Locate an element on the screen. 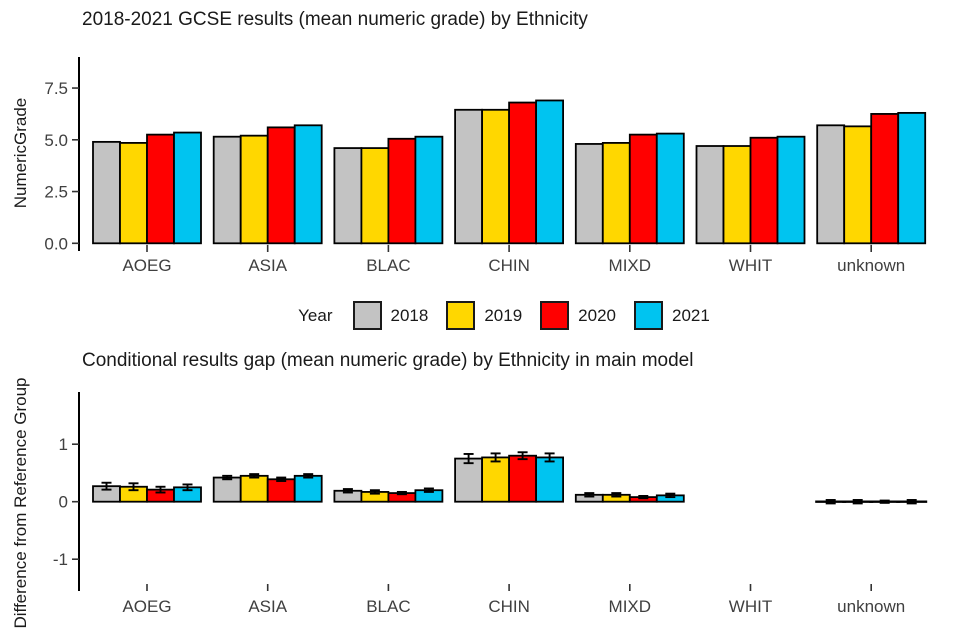  bar-2019-BLAC is located at coordinates (375, 196).